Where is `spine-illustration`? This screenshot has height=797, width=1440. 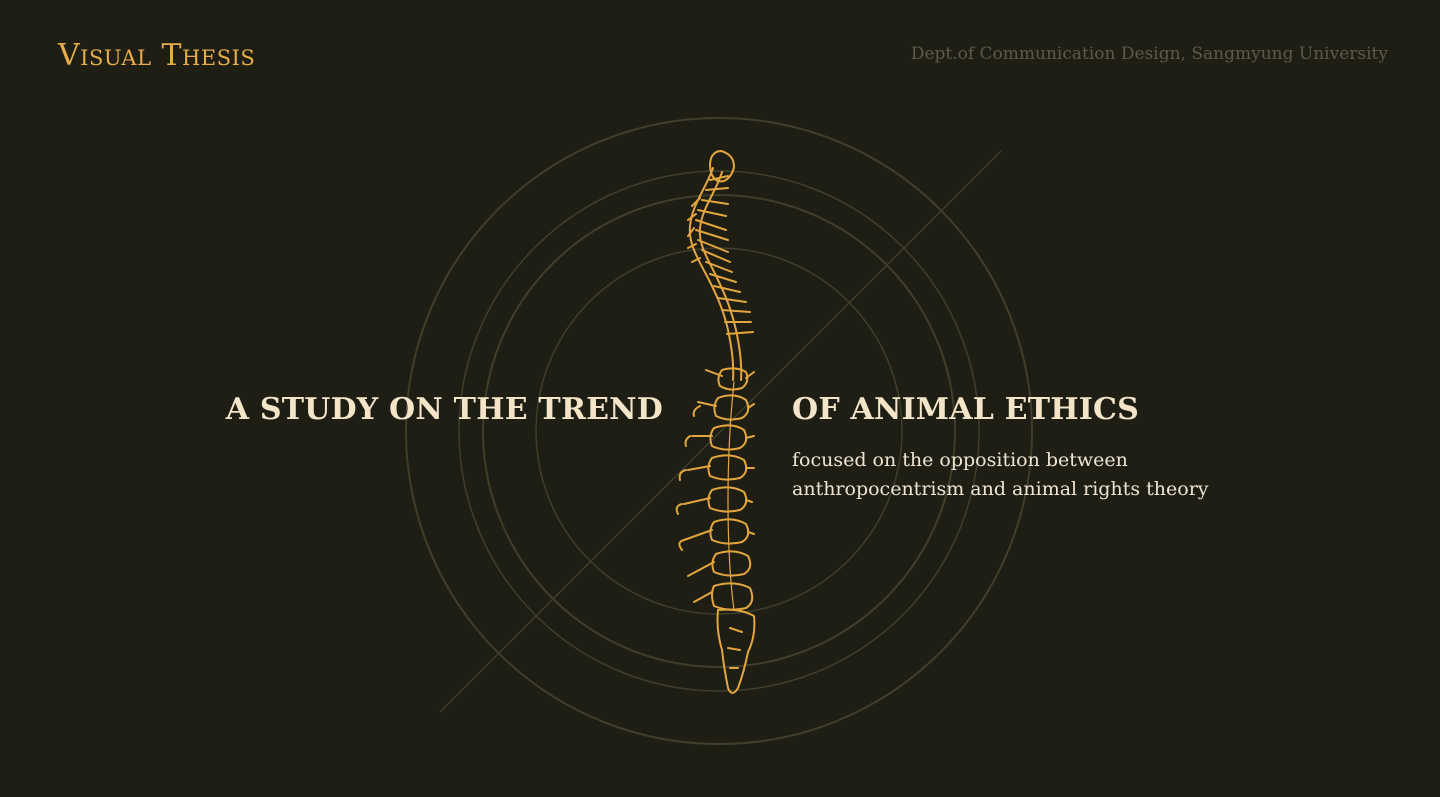
spine-illustration is located at coordinates (715, 422).